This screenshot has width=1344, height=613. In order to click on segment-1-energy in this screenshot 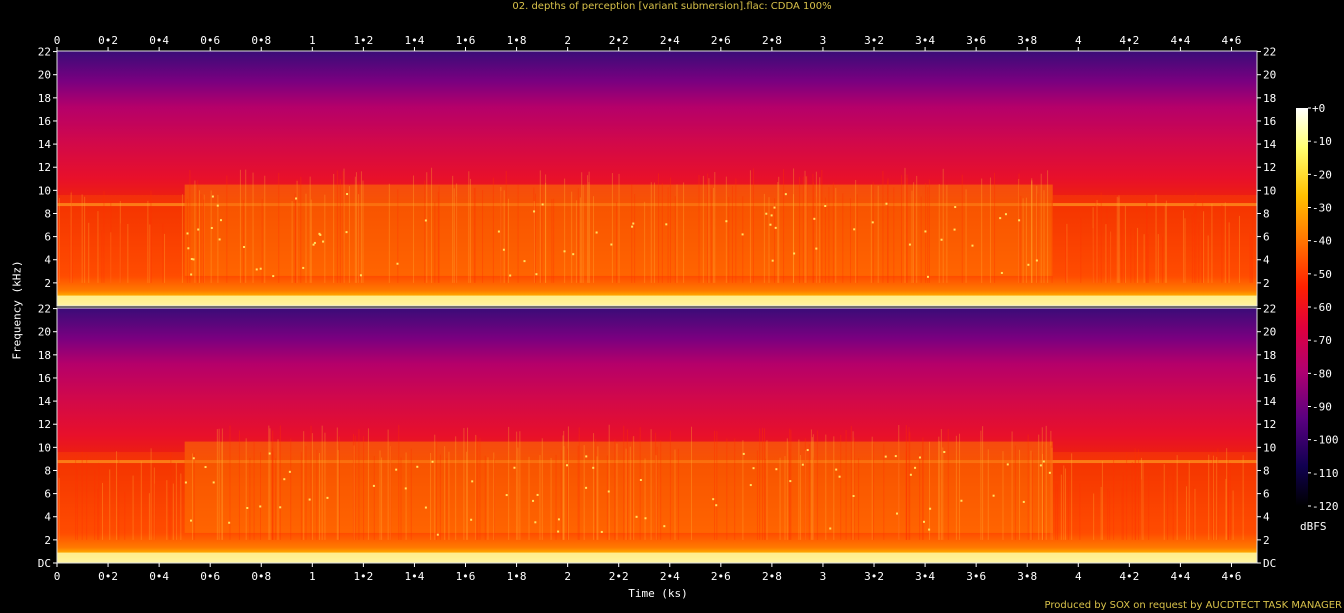, I will do `click(121, 493)`.